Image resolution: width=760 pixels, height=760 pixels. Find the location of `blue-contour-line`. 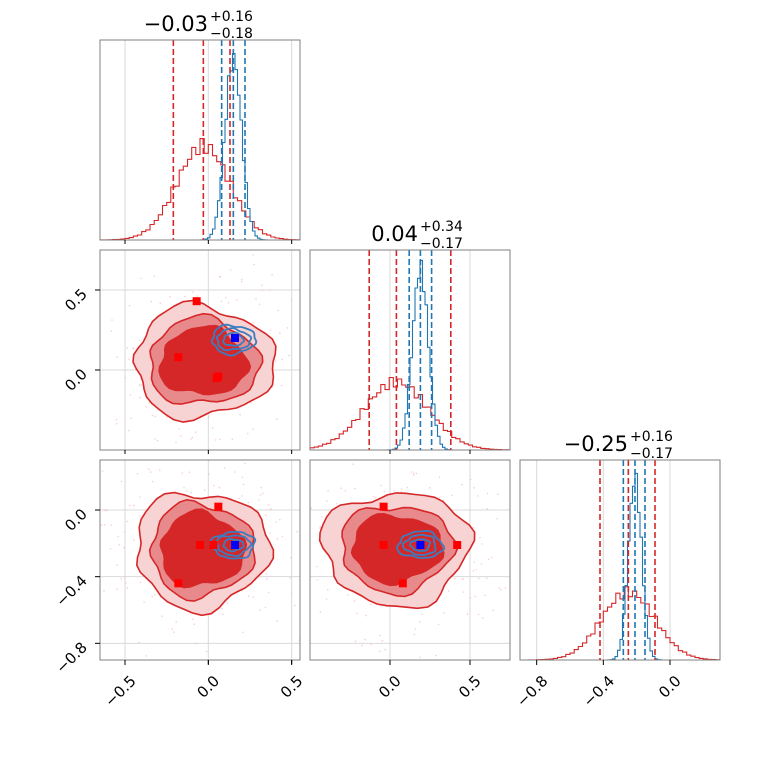

blue-contour-line is located at coordinates (233, 545).